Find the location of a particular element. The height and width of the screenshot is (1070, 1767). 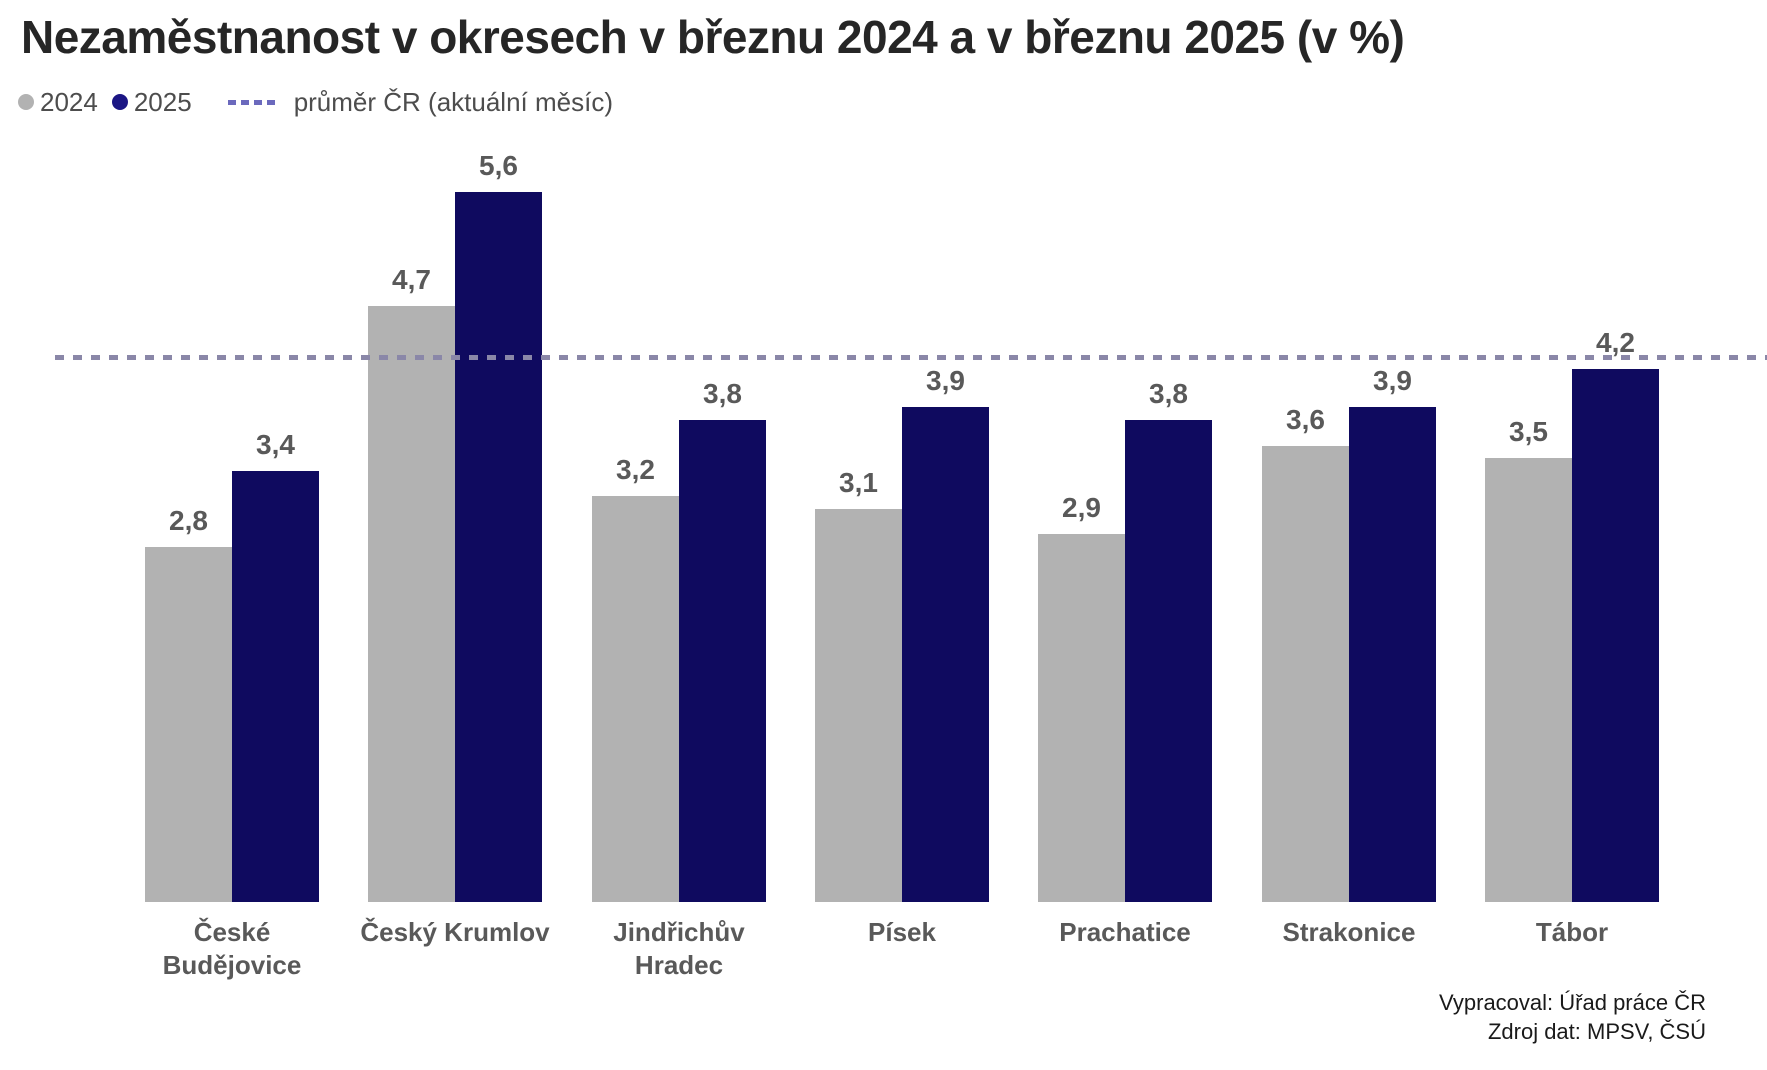

chart-legend: 2024 2025 průměr ČR (aktuální měsíc) is located at coordinates (315, 102).